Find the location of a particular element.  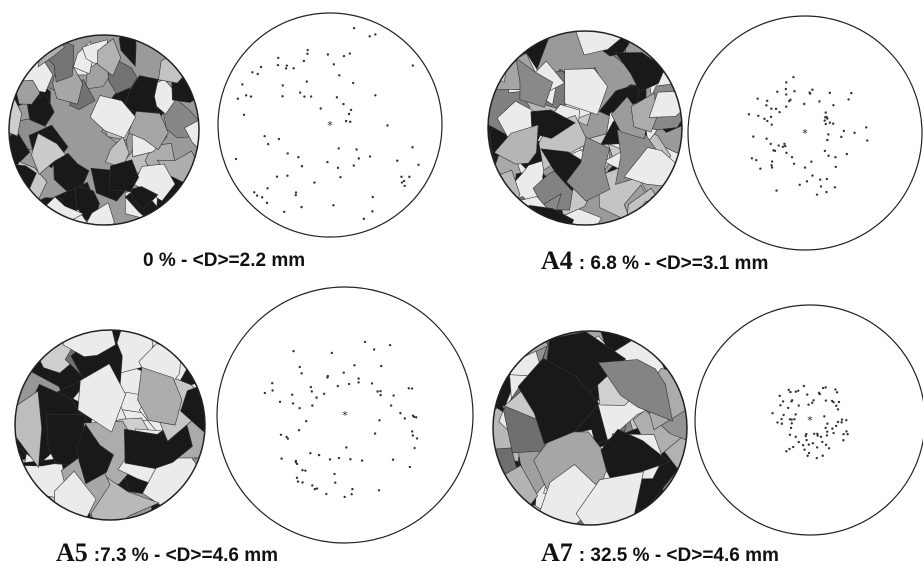

micrograph is located at coordinates (110, 425).